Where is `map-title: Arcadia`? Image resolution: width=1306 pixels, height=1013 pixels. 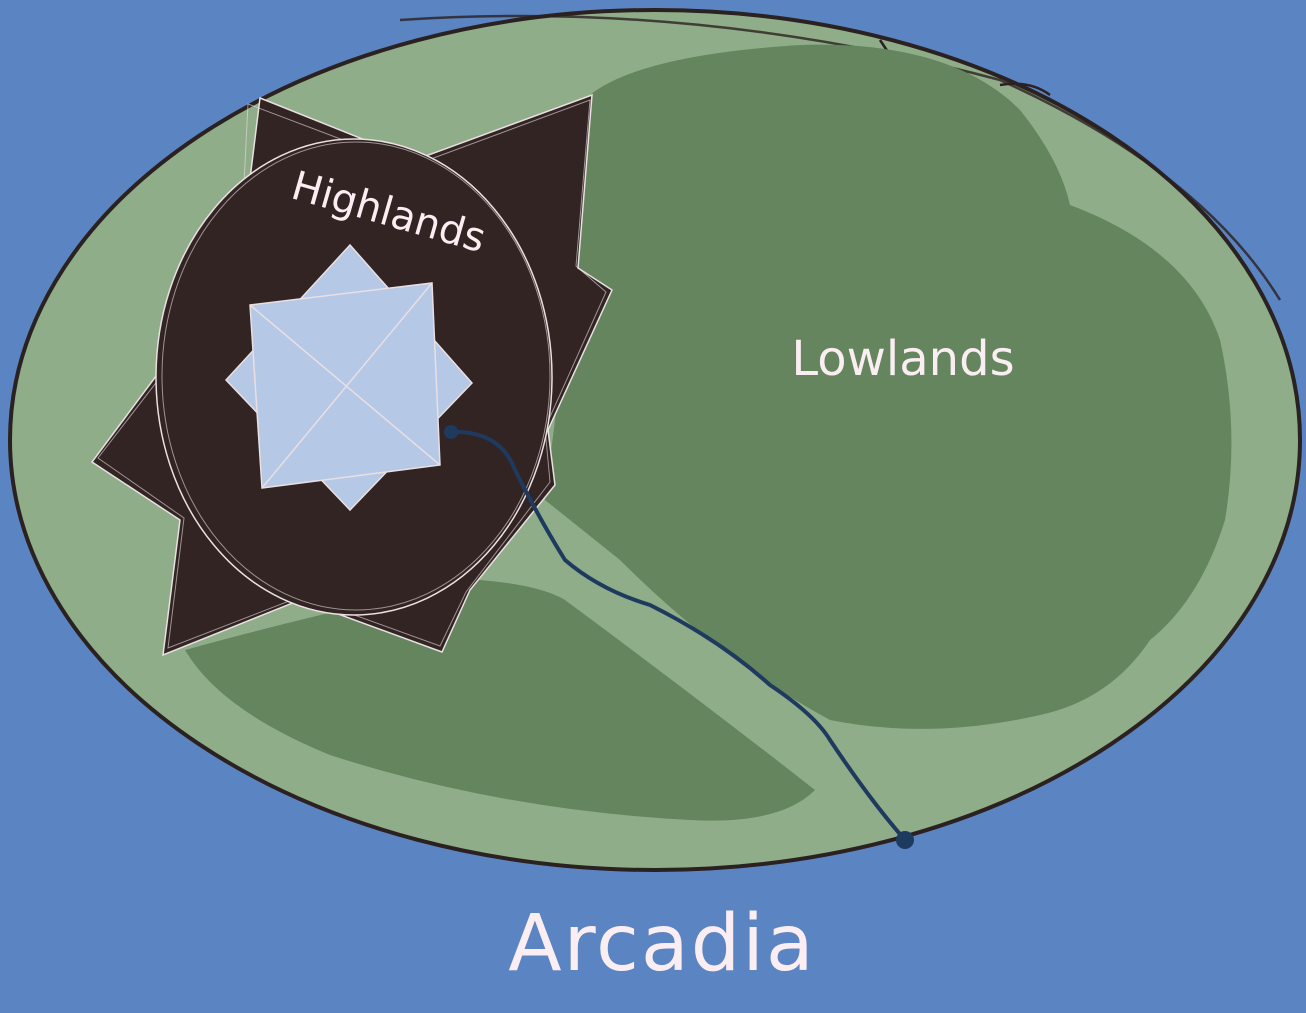 map-title: Arcadia is located at coordinates (661, 944).